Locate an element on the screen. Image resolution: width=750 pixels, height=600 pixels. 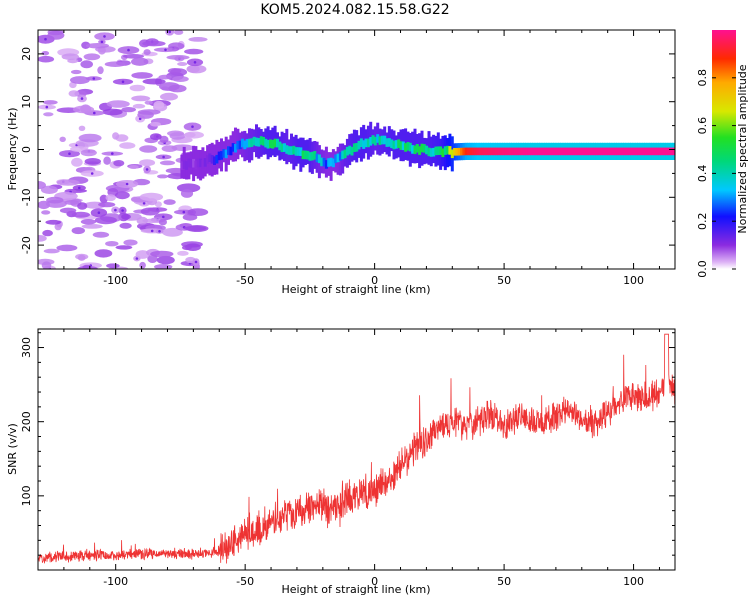
x-tick-label: 50 is located at coordinates (504, 280).